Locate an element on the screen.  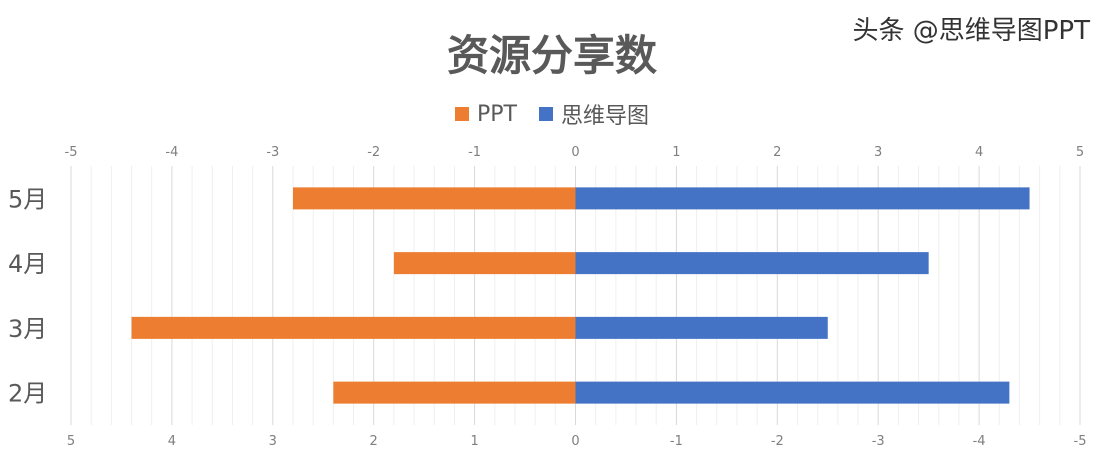
category-label: 2月 is located at coordinates (27, 394).